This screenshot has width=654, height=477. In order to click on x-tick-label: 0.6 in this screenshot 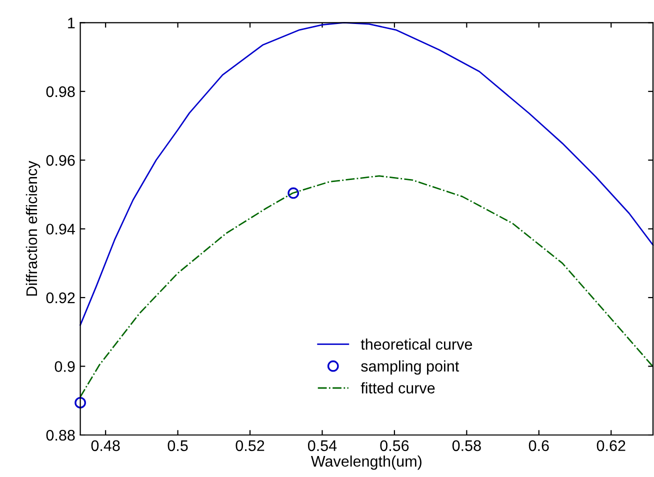, I will do `click(538, 446)`.